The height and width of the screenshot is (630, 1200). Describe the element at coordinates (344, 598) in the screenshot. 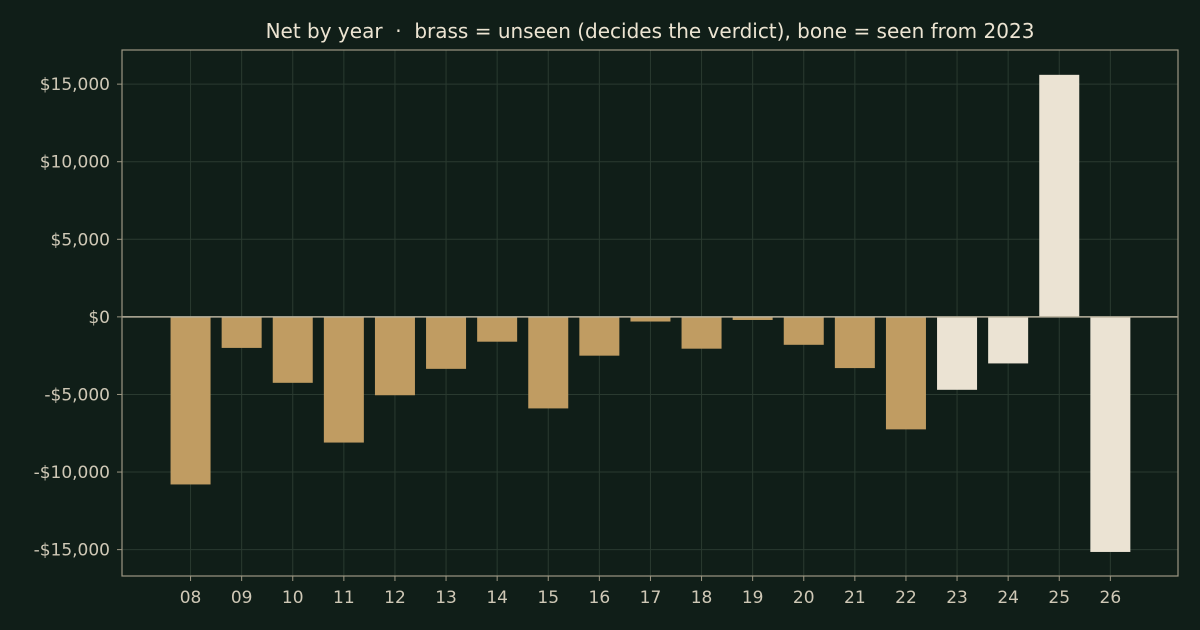

I see `x-tick-label: 11` at that location.